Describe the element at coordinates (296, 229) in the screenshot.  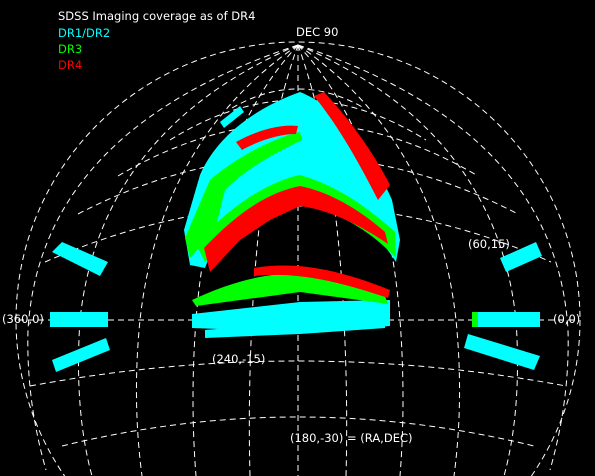
I see `stripe-dr4-main` at that location.